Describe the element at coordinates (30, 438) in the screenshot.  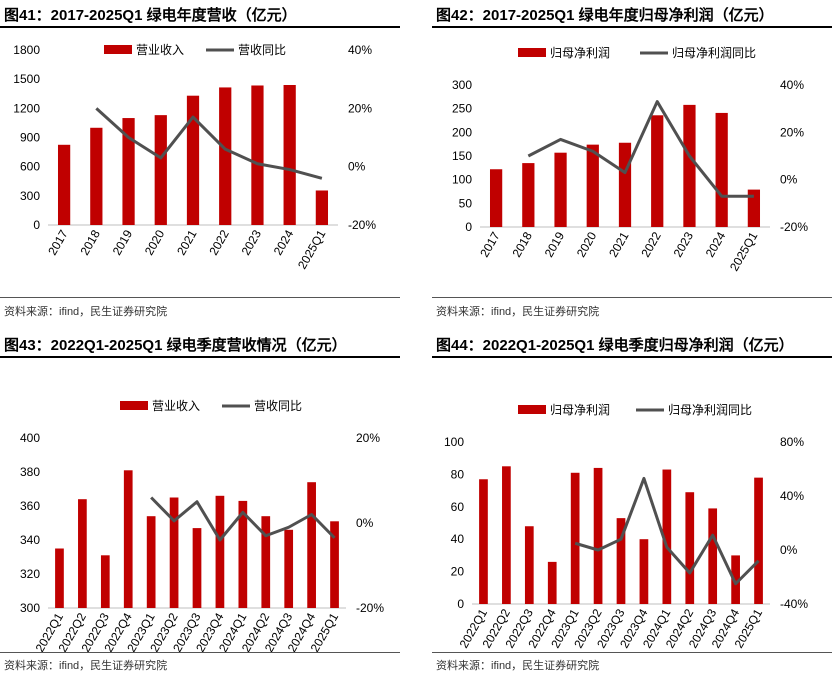
I see `left-tick-label: 400` at that location.